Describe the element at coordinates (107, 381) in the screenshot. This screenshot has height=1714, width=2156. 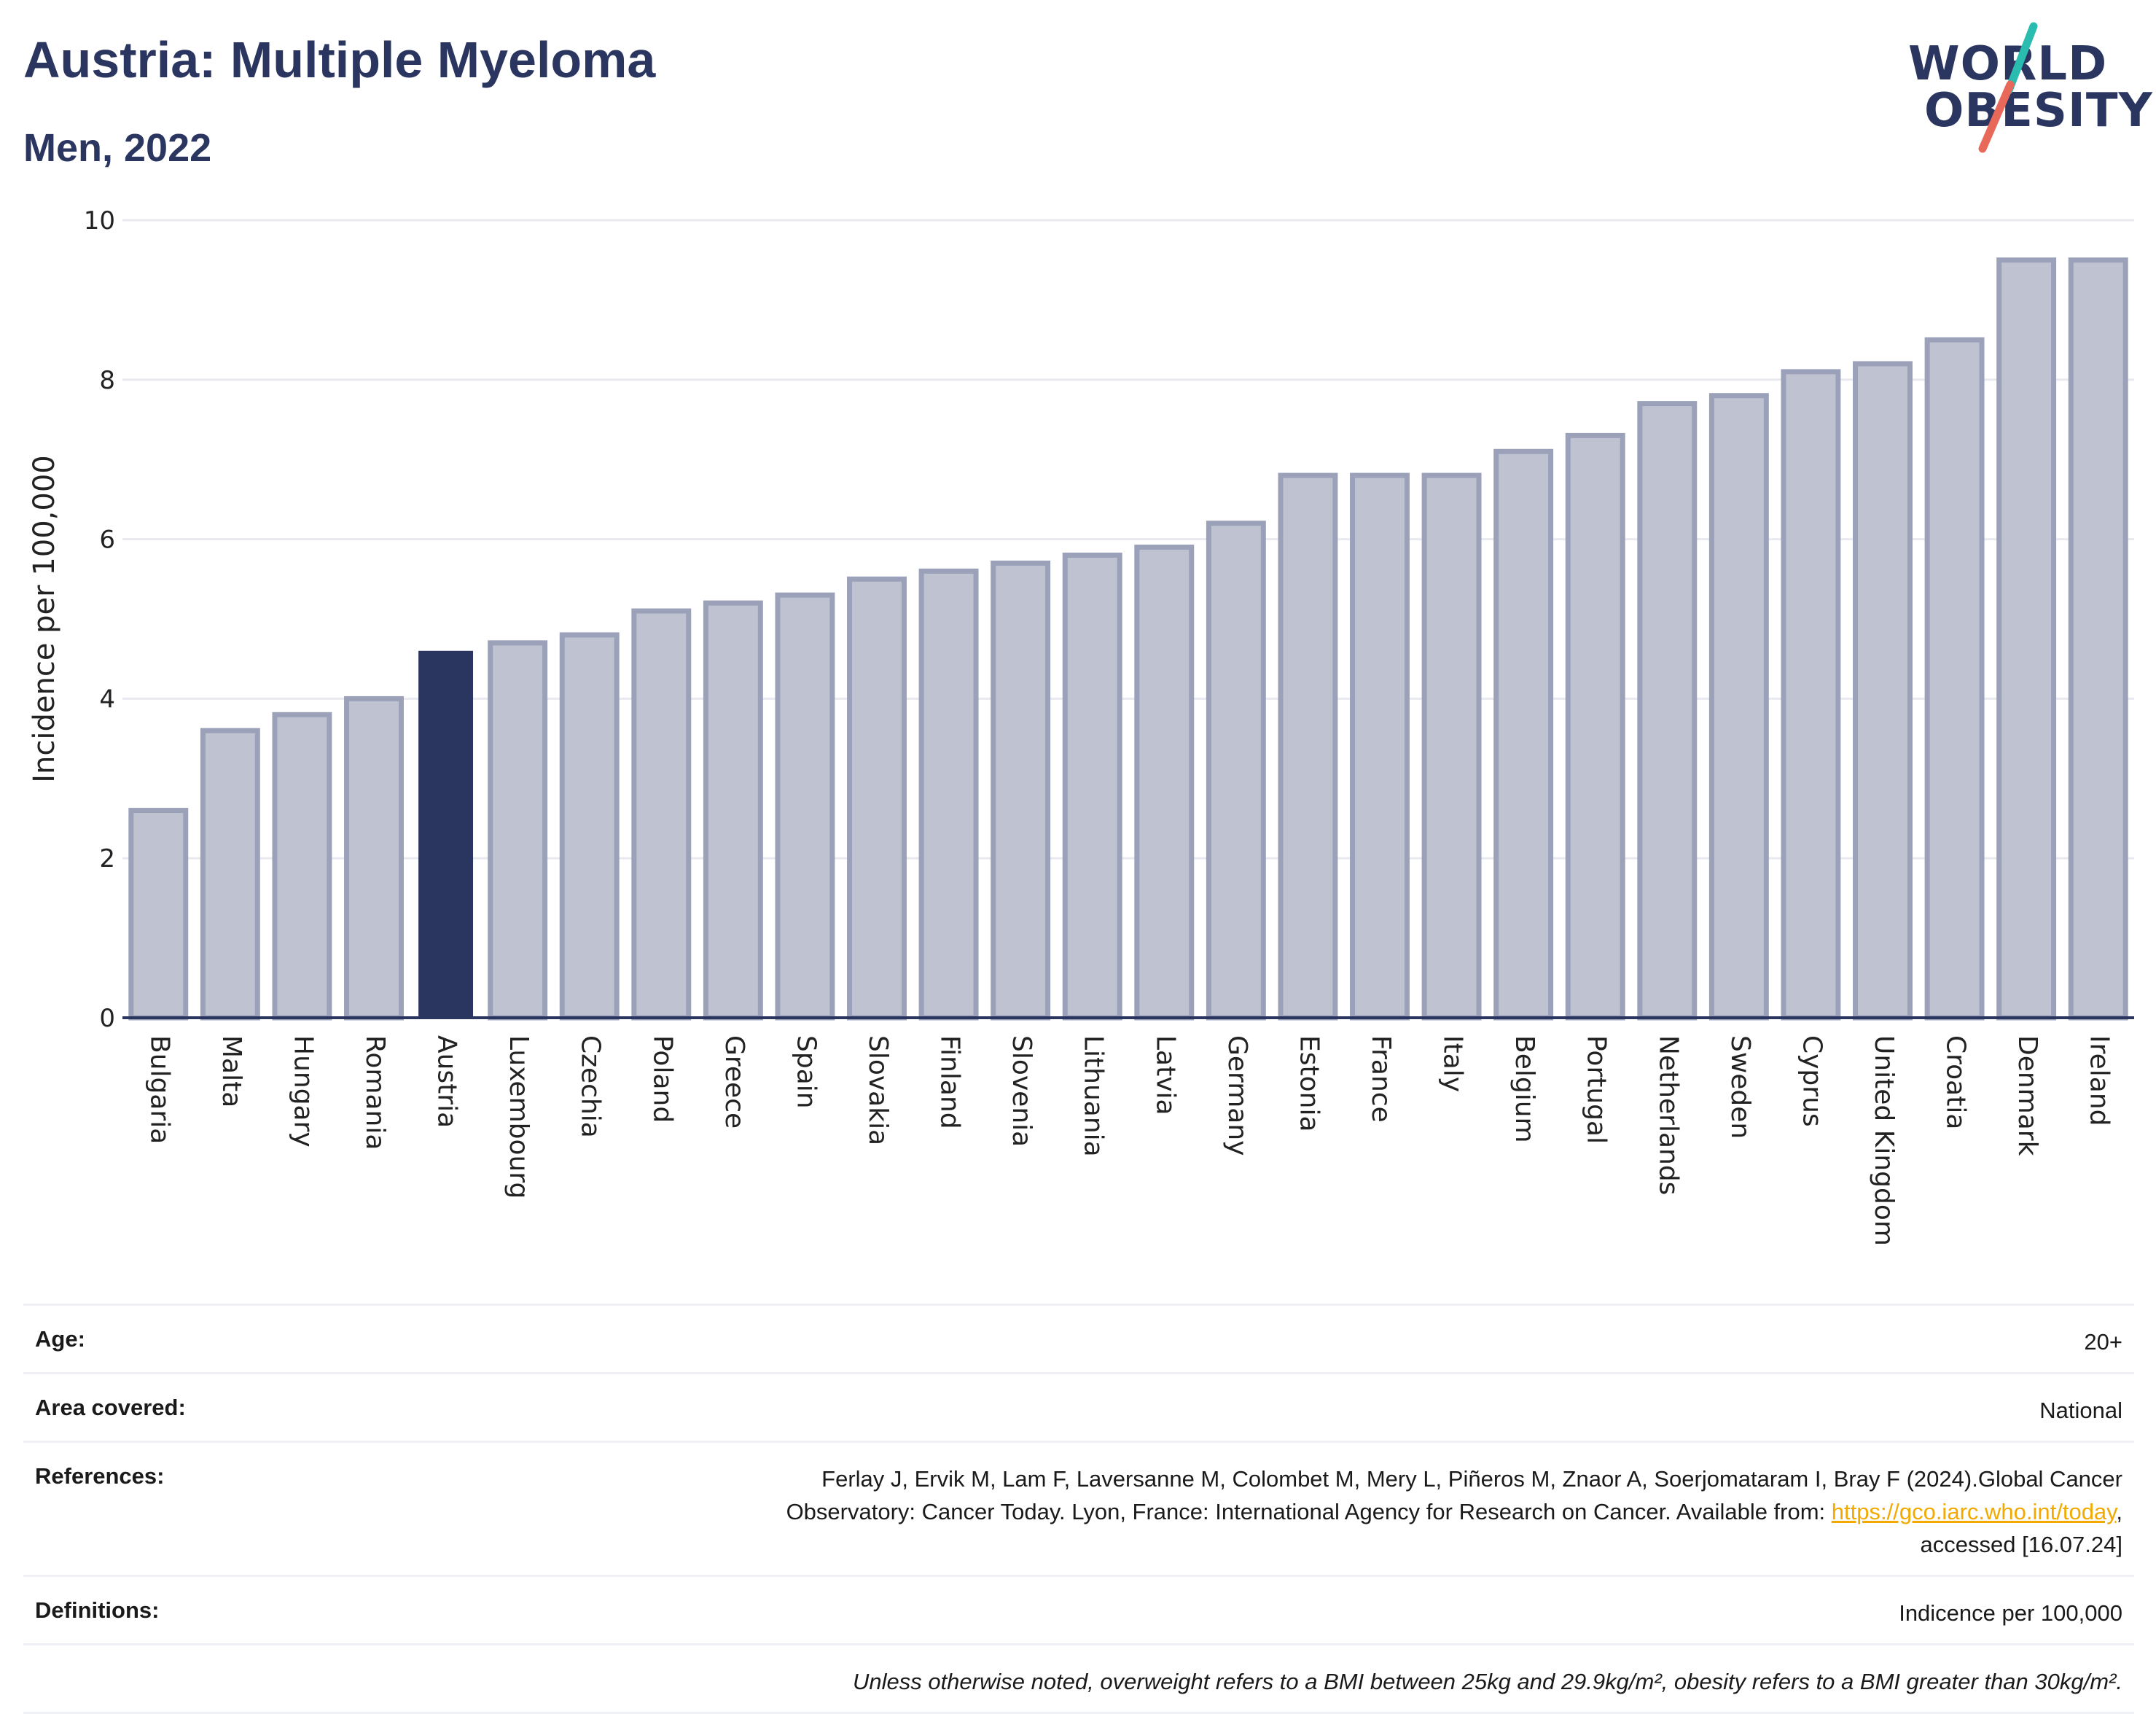
I see `y-tick-label: 8` at that location.